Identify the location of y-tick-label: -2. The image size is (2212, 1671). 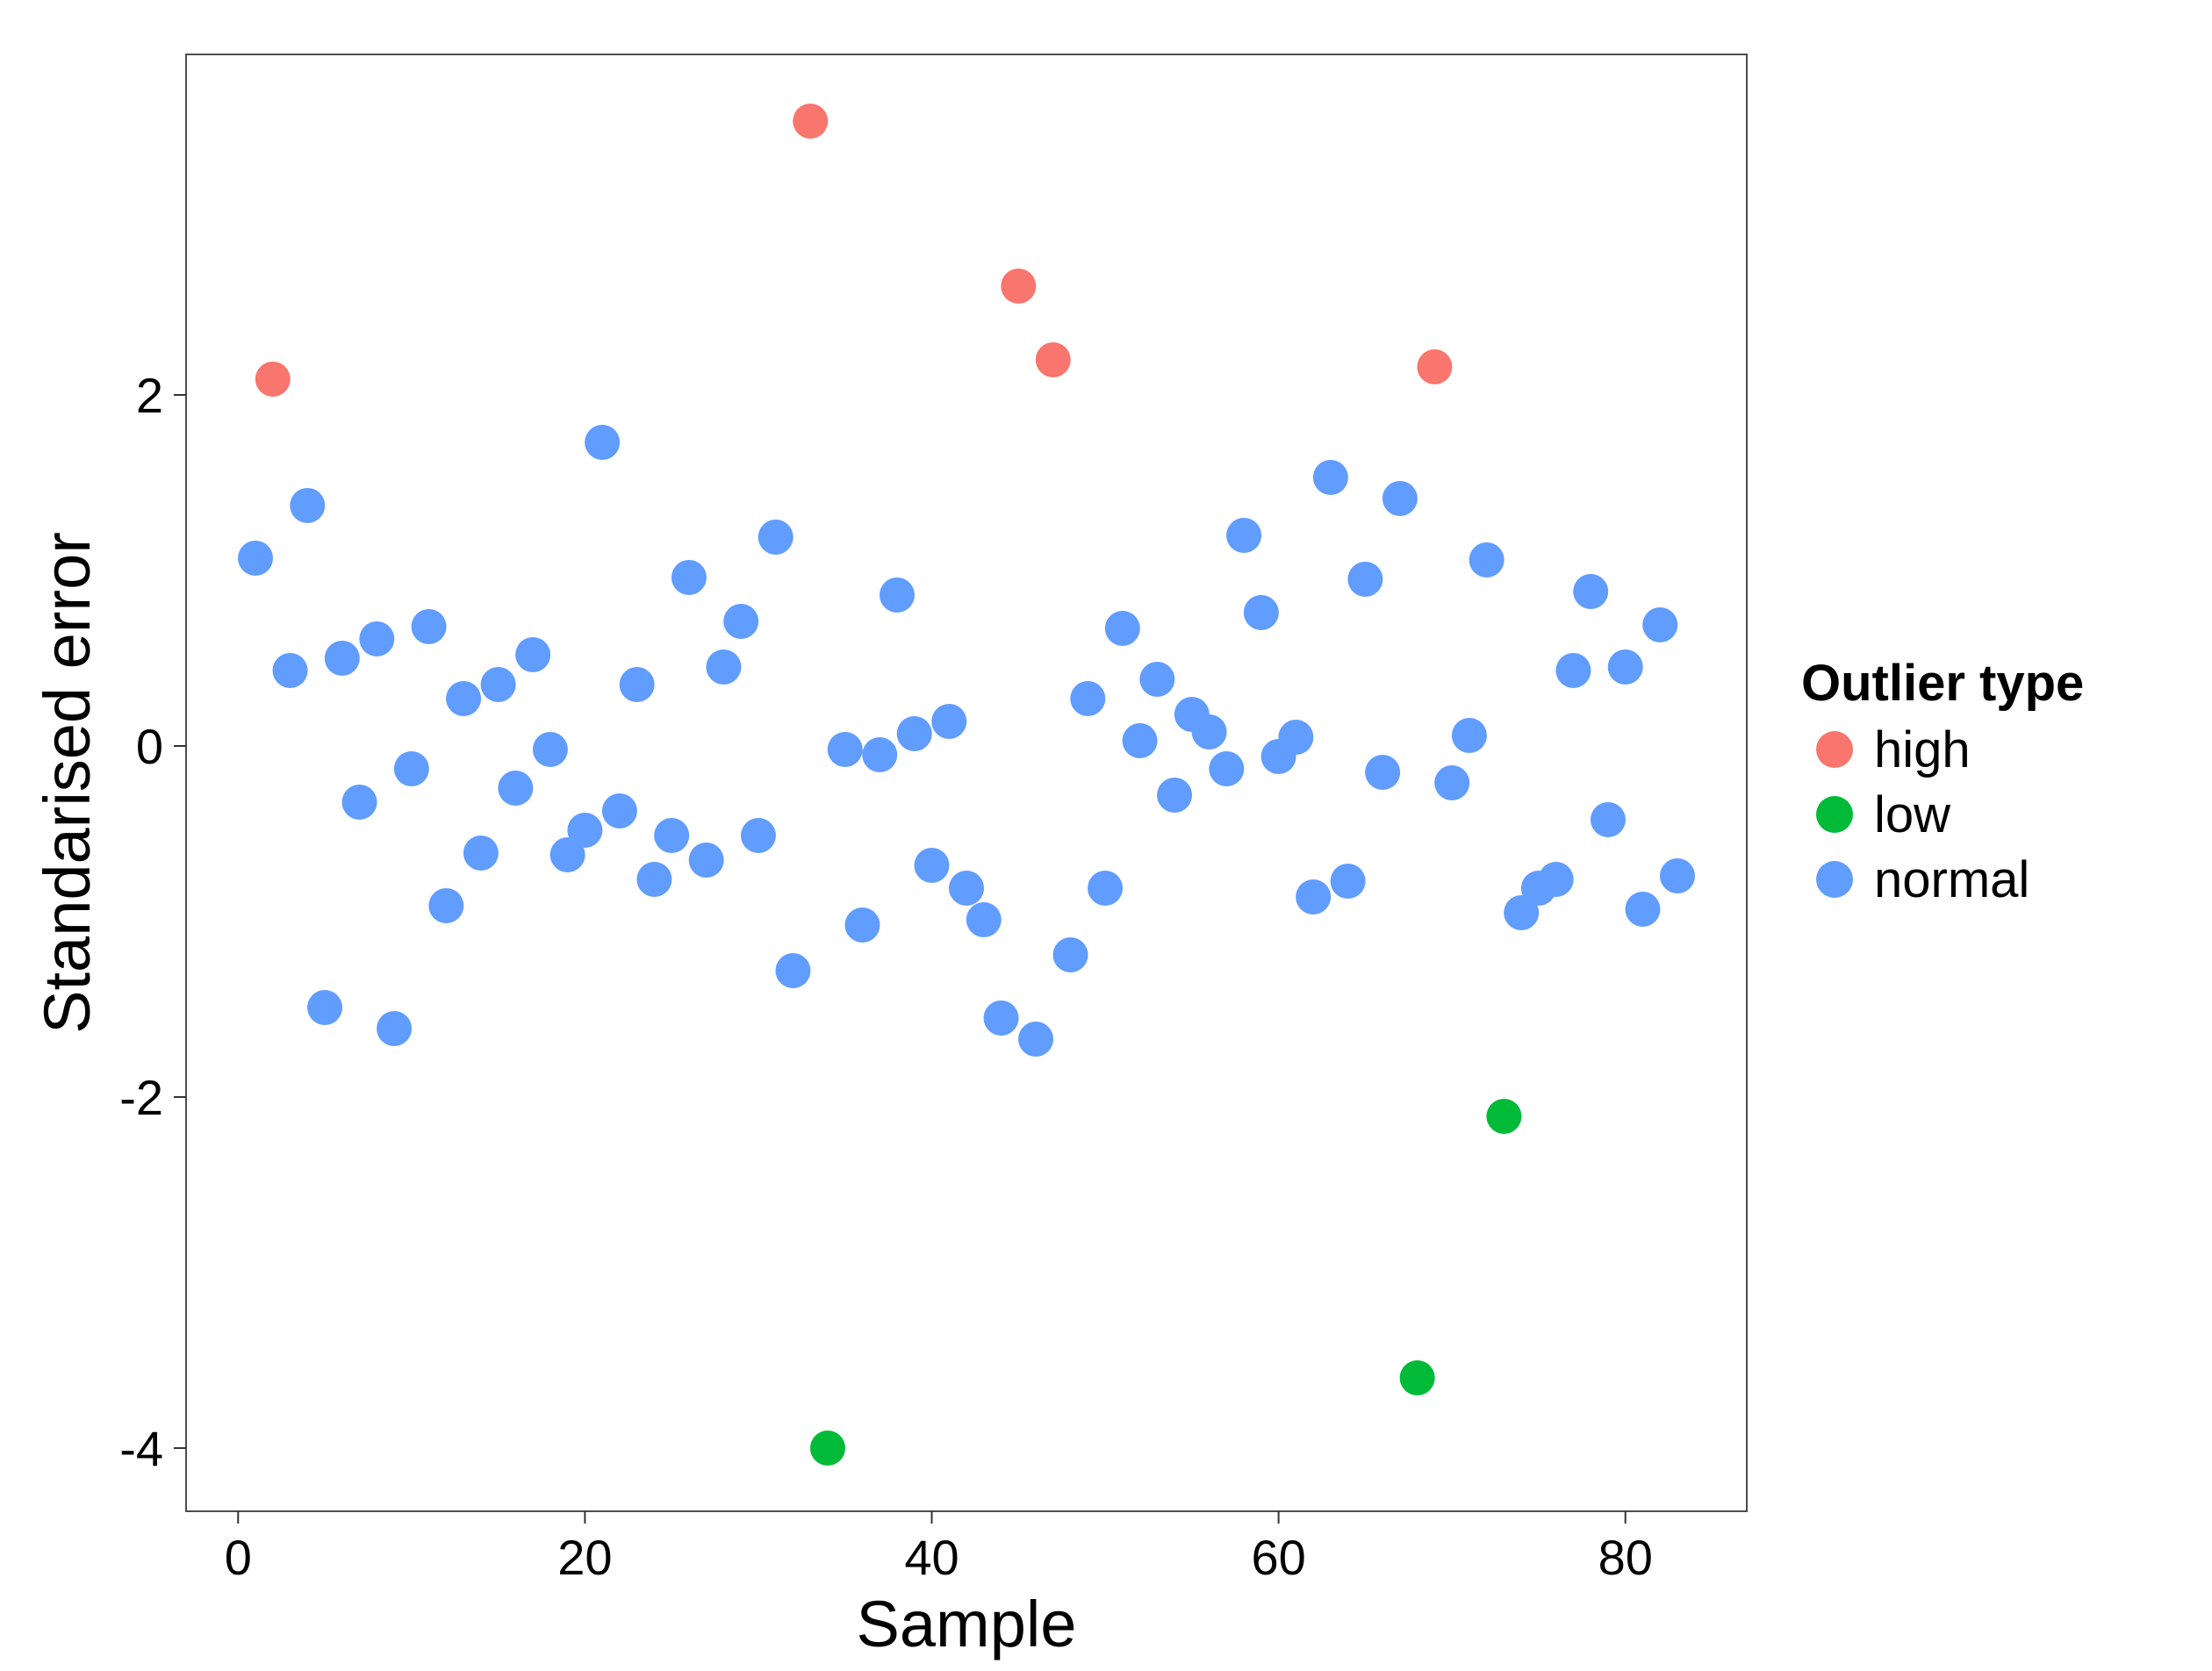
(141, 1097).